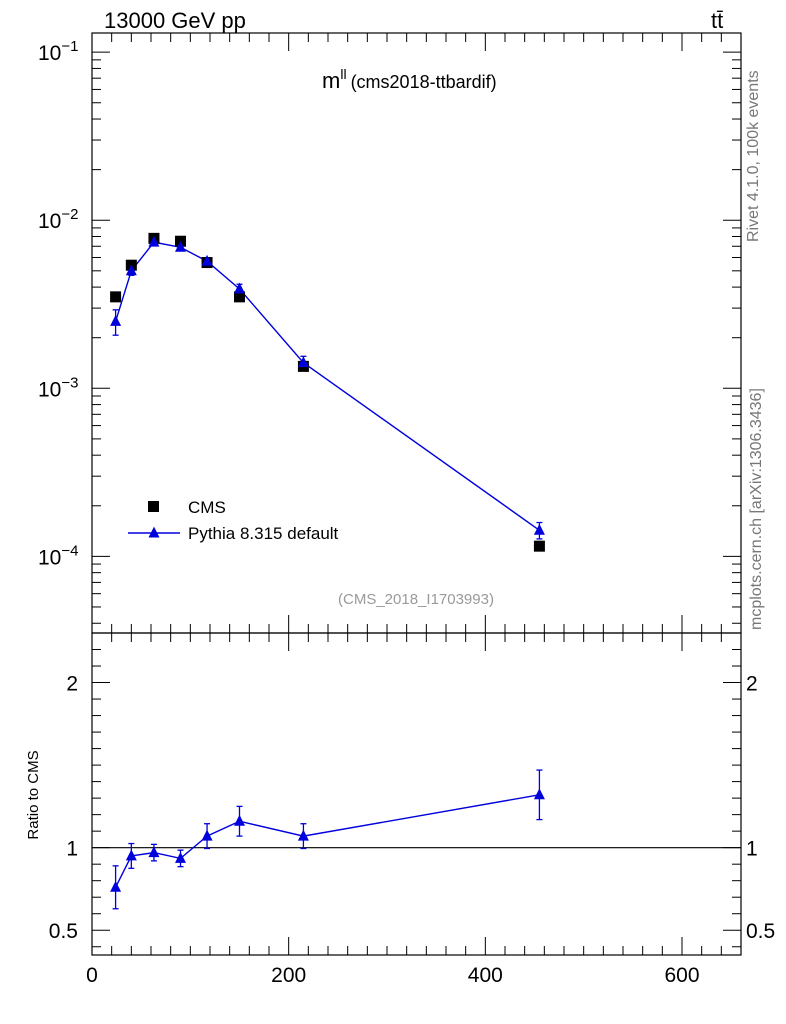 The height and width of the screenshot is (1024, 786). Describe the element at coordinates (58, 219) in the screenshot. I see `main-y-tick-label: 10⁻²` at that location.